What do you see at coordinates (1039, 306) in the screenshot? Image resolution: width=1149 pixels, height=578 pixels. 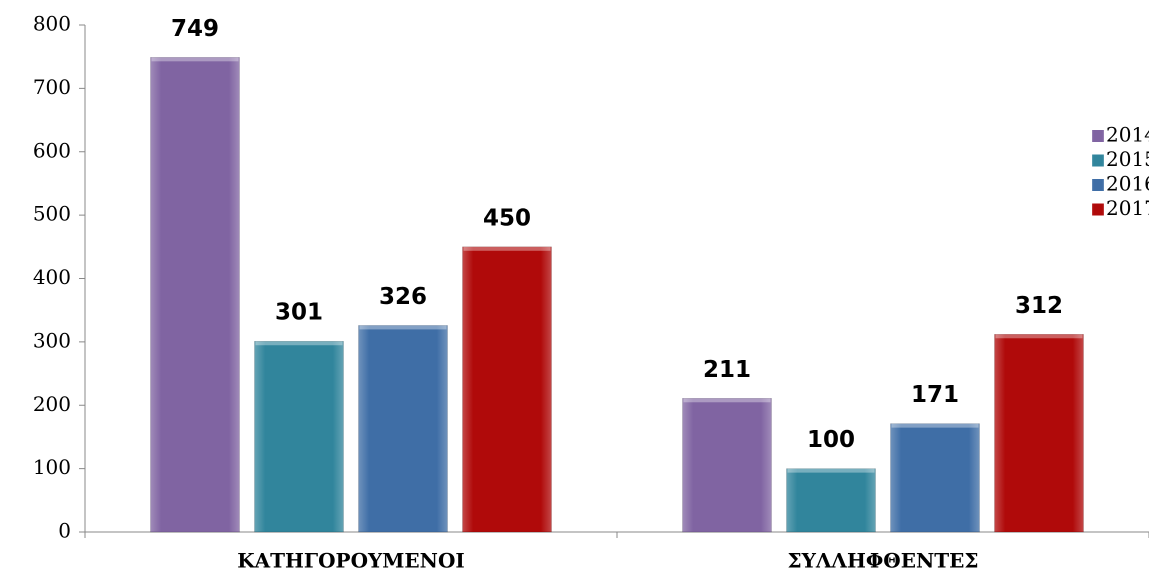 I see `data-label: 312` at bounding box center [1039, 306].